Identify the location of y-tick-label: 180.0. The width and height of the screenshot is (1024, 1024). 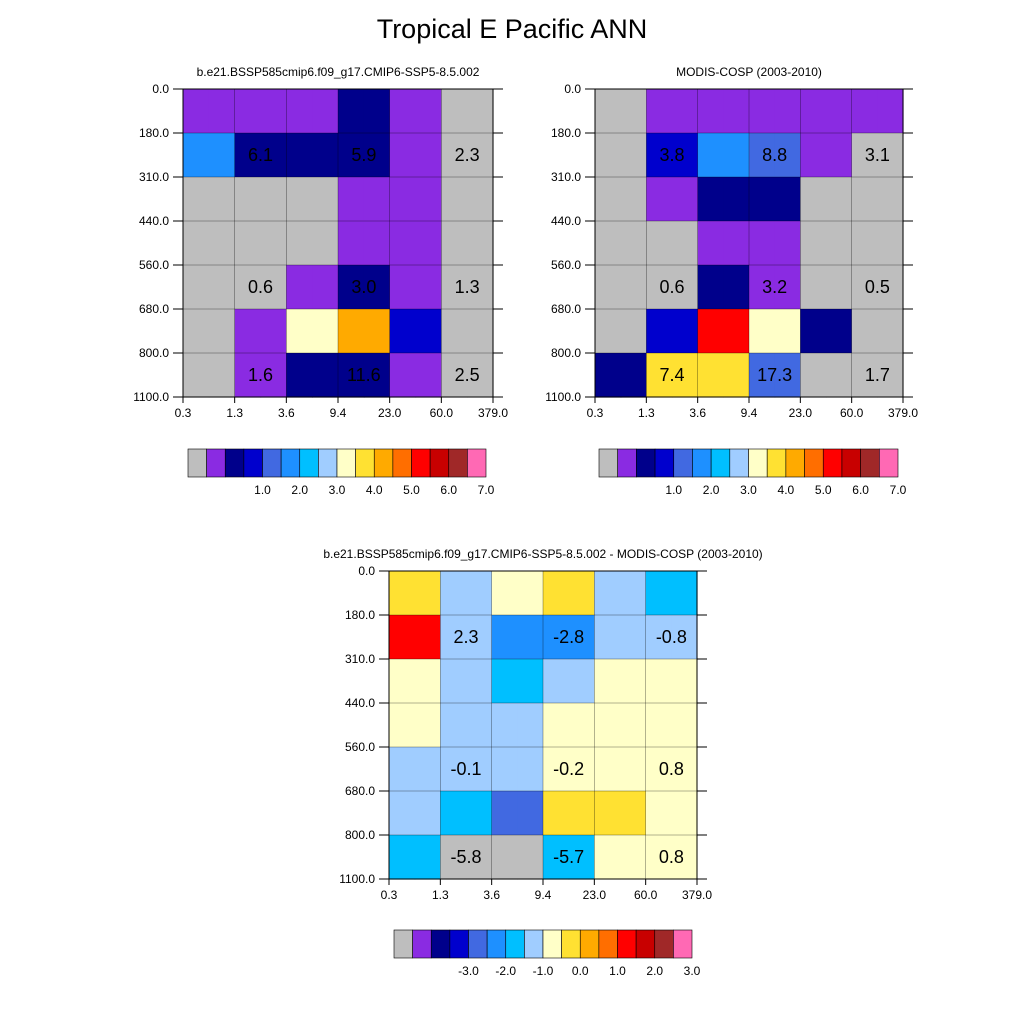
(566, 133).